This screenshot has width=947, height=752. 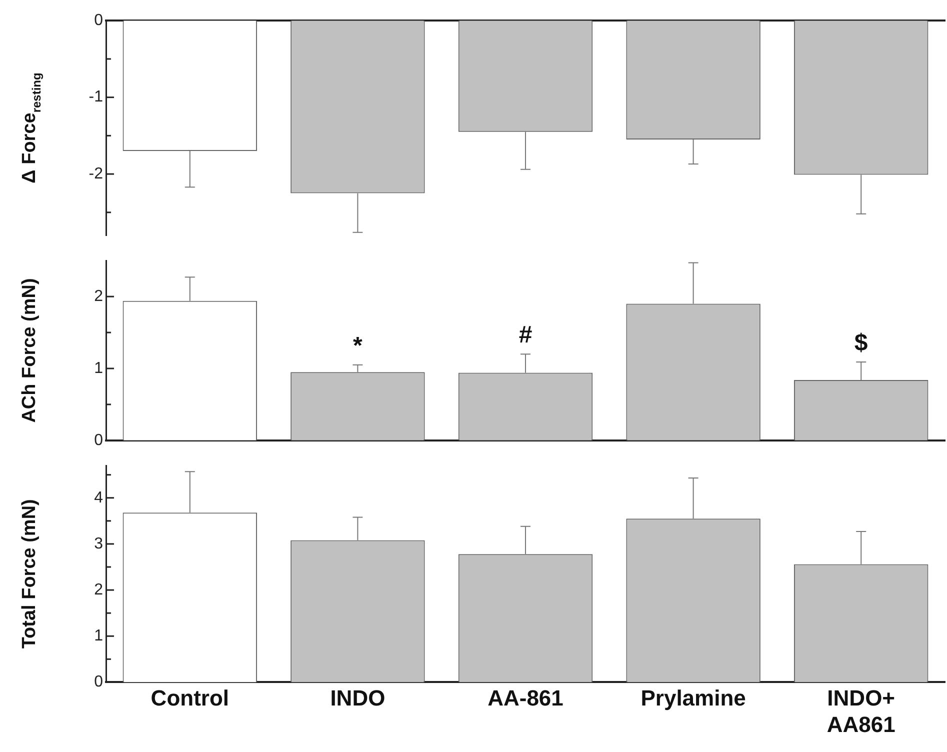 I want to click on x-tick-label: INDO, so click(x=358, y=697).